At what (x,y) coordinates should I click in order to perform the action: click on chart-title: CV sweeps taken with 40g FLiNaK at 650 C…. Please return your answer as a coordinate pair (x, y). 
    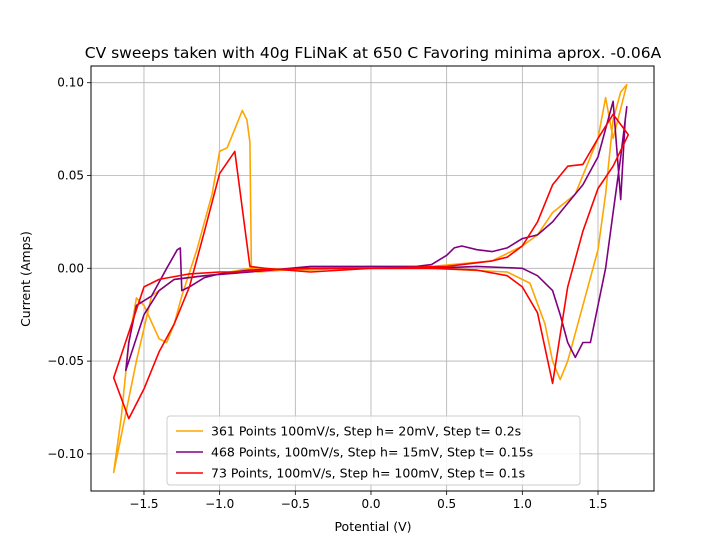
    Looking at the image, I should click on (373, 53).